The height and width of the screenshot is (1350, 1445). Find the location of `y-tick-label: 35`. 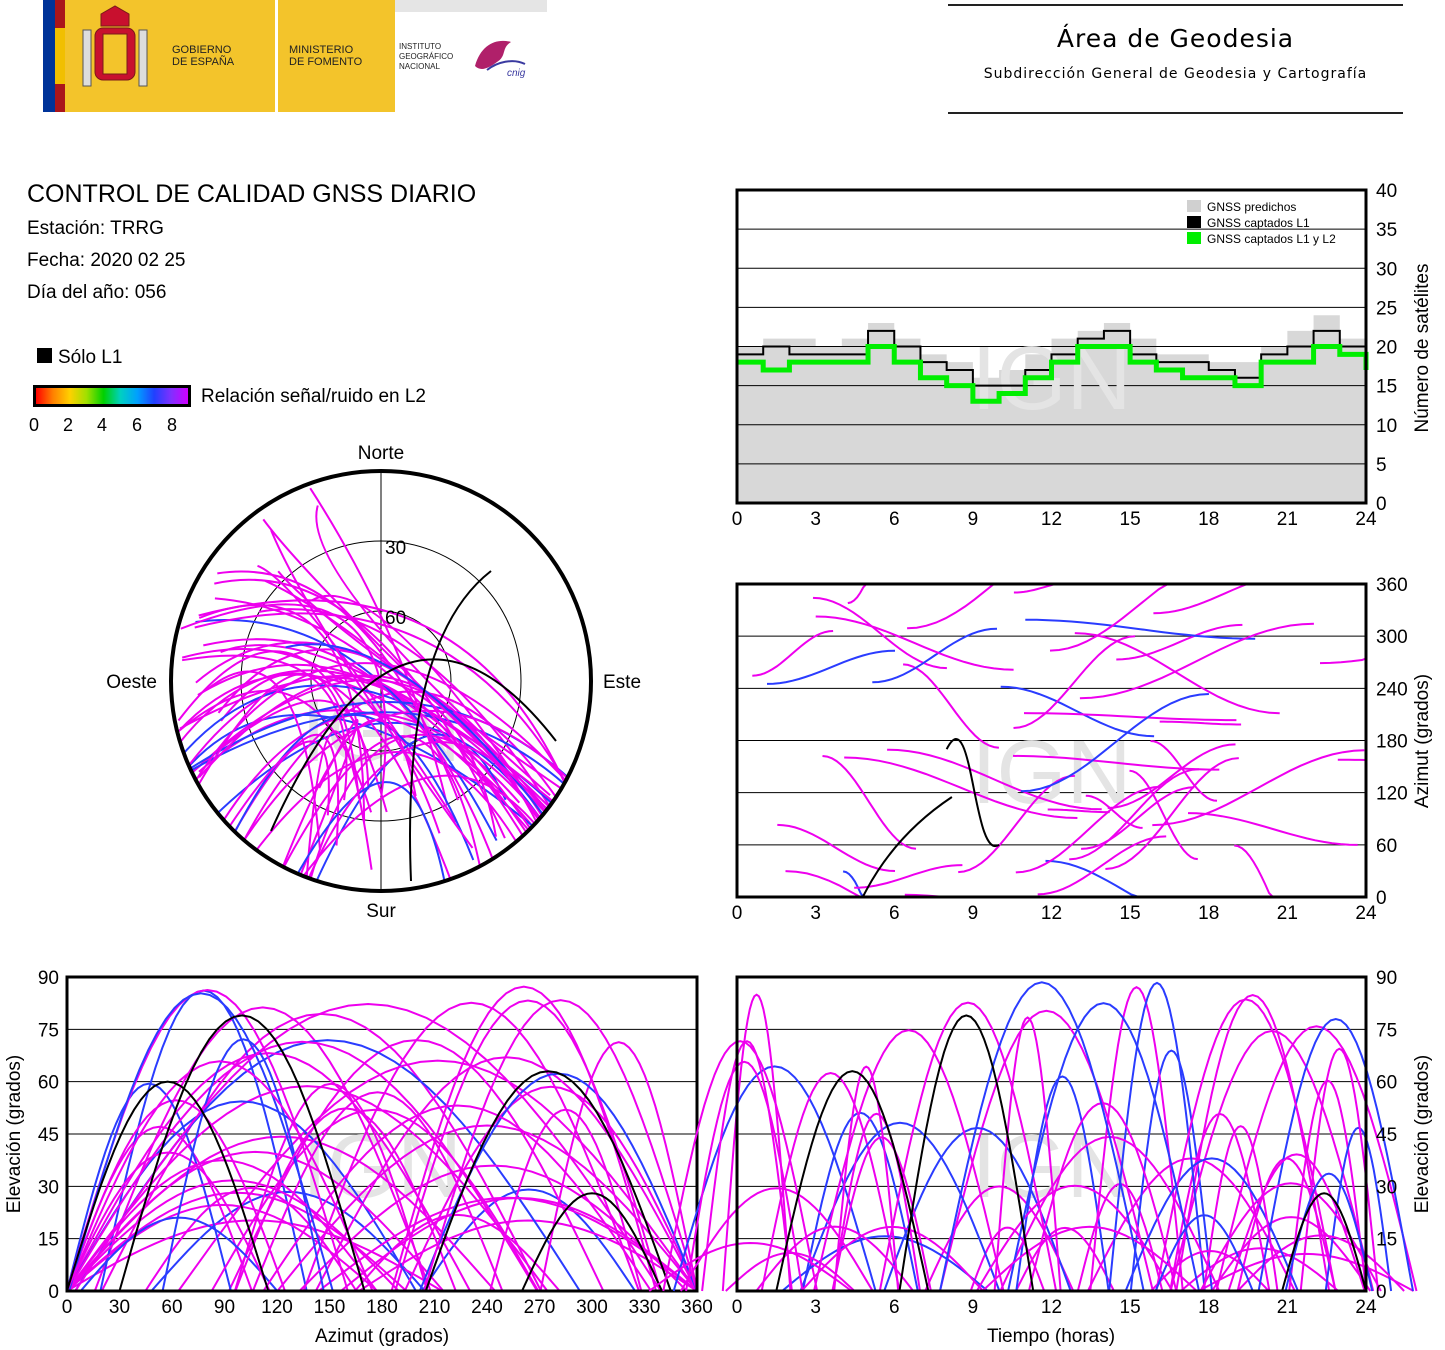

y-tick-label: 35 is located at coordinates (1386, 230).